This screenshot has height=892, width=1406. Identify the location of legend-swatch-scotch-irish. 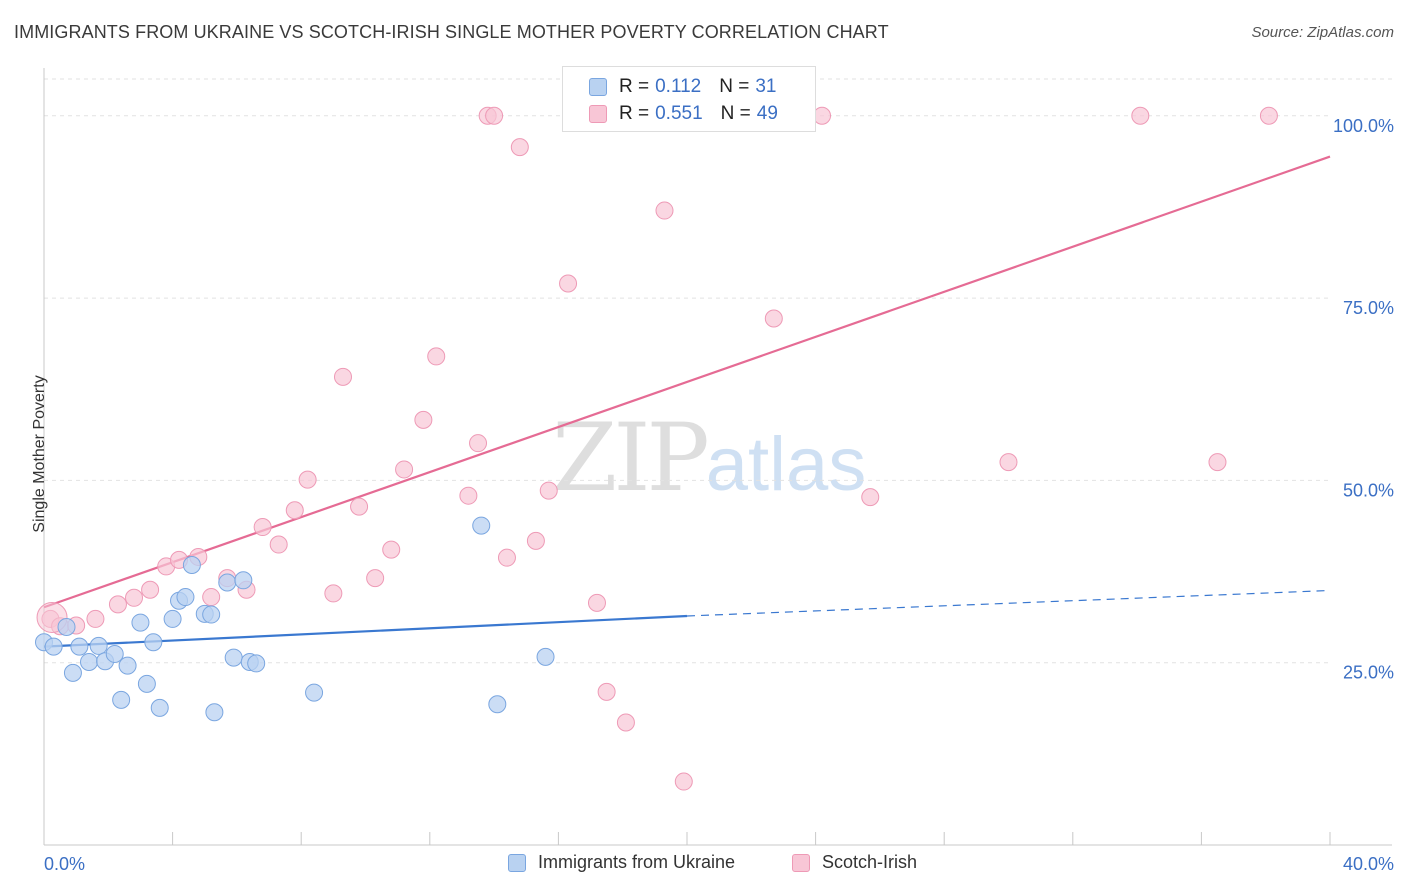
(598, 114).